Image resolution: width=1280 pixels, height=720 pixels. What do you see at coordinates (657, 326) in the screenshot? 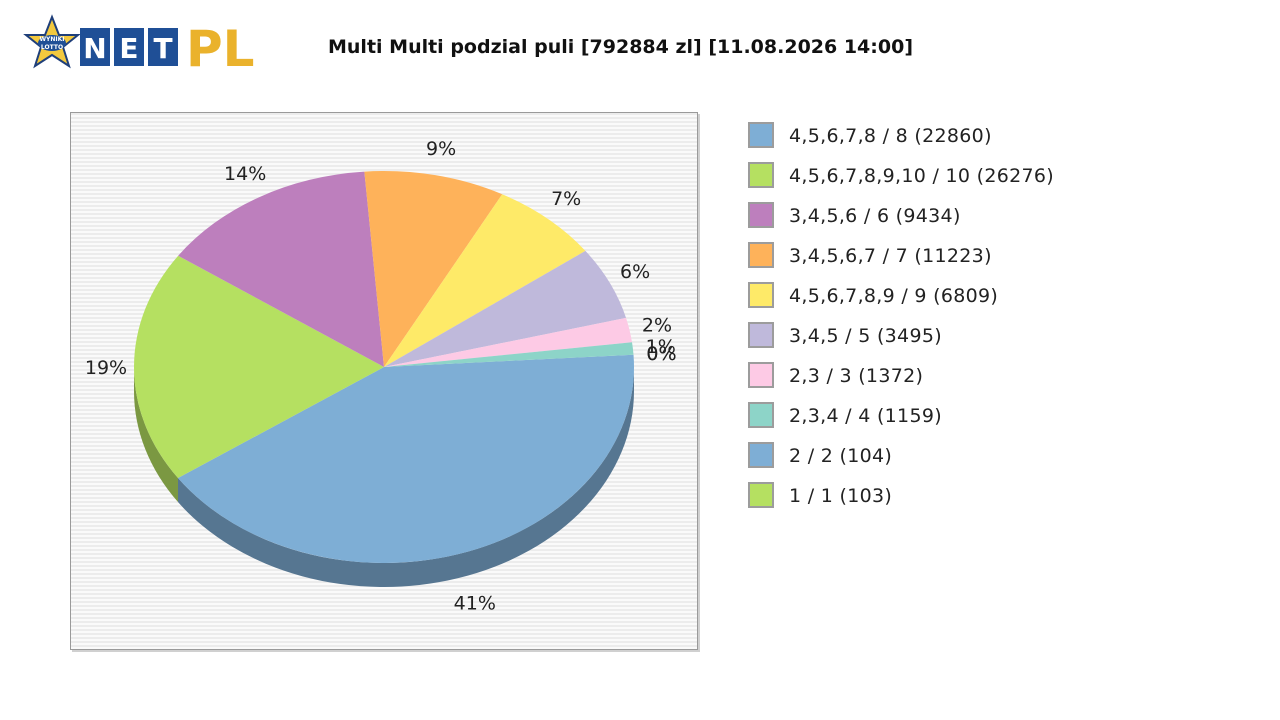
I see `pie-pct-label-6: 2%` at bounding box center [657, 326].